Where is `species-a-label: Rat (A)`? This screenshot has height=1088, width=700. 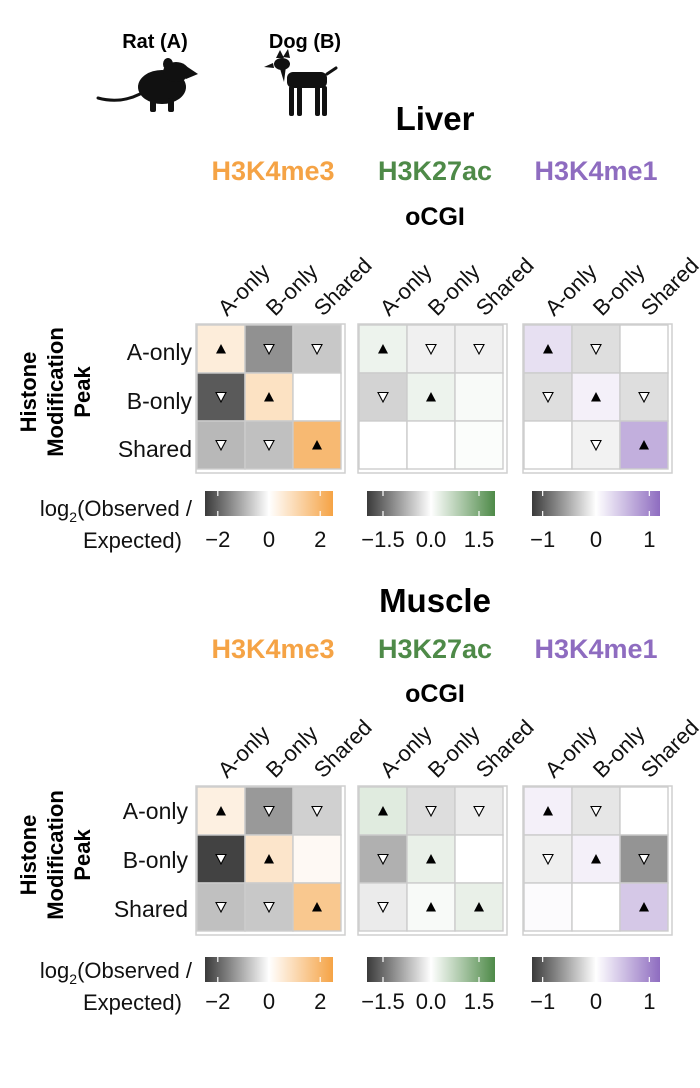 species-a-label: Rat (A) is located at coordinates (155, 42).